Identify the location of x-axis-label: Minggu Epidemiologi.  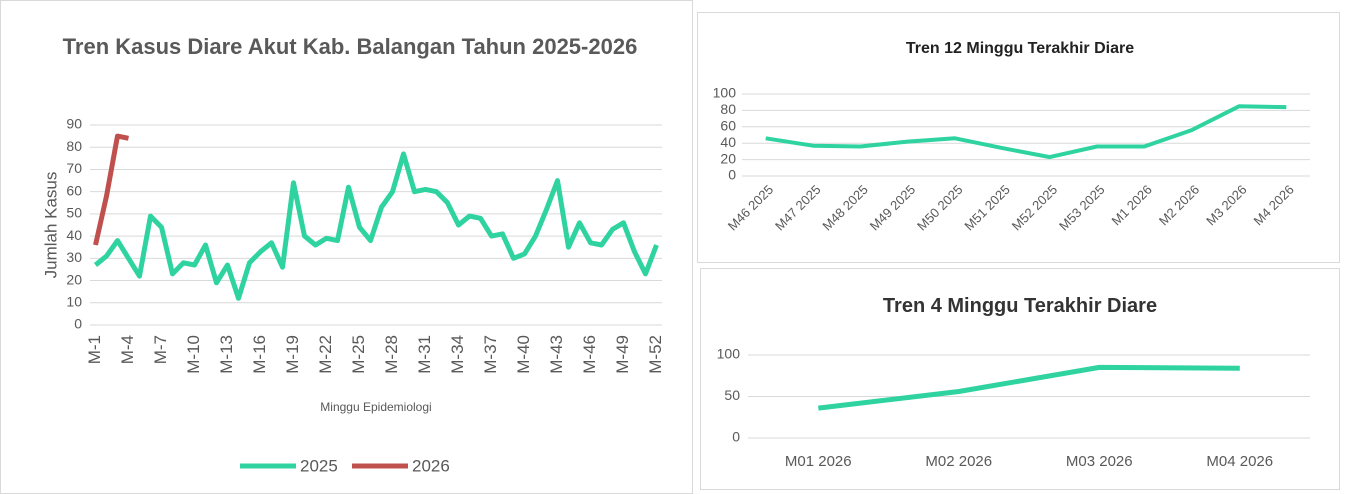
(375, 407).